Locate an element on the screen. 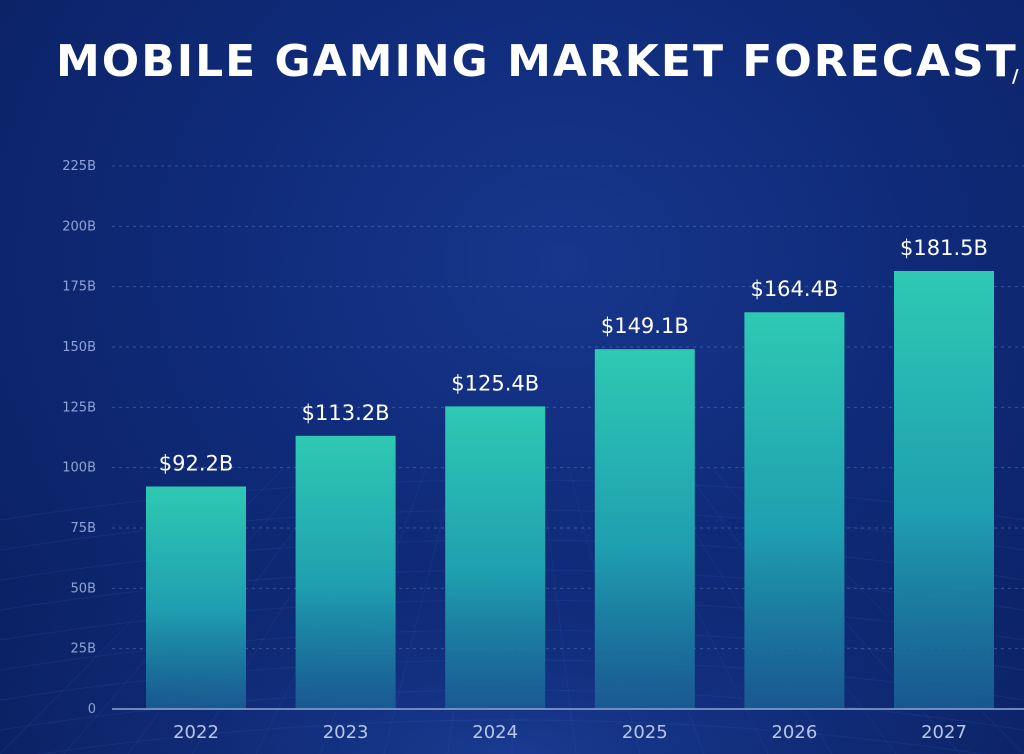 This screenshot has width=1024, height=754. data-label-2024: $125.4B is located at coordinates (495, 383).